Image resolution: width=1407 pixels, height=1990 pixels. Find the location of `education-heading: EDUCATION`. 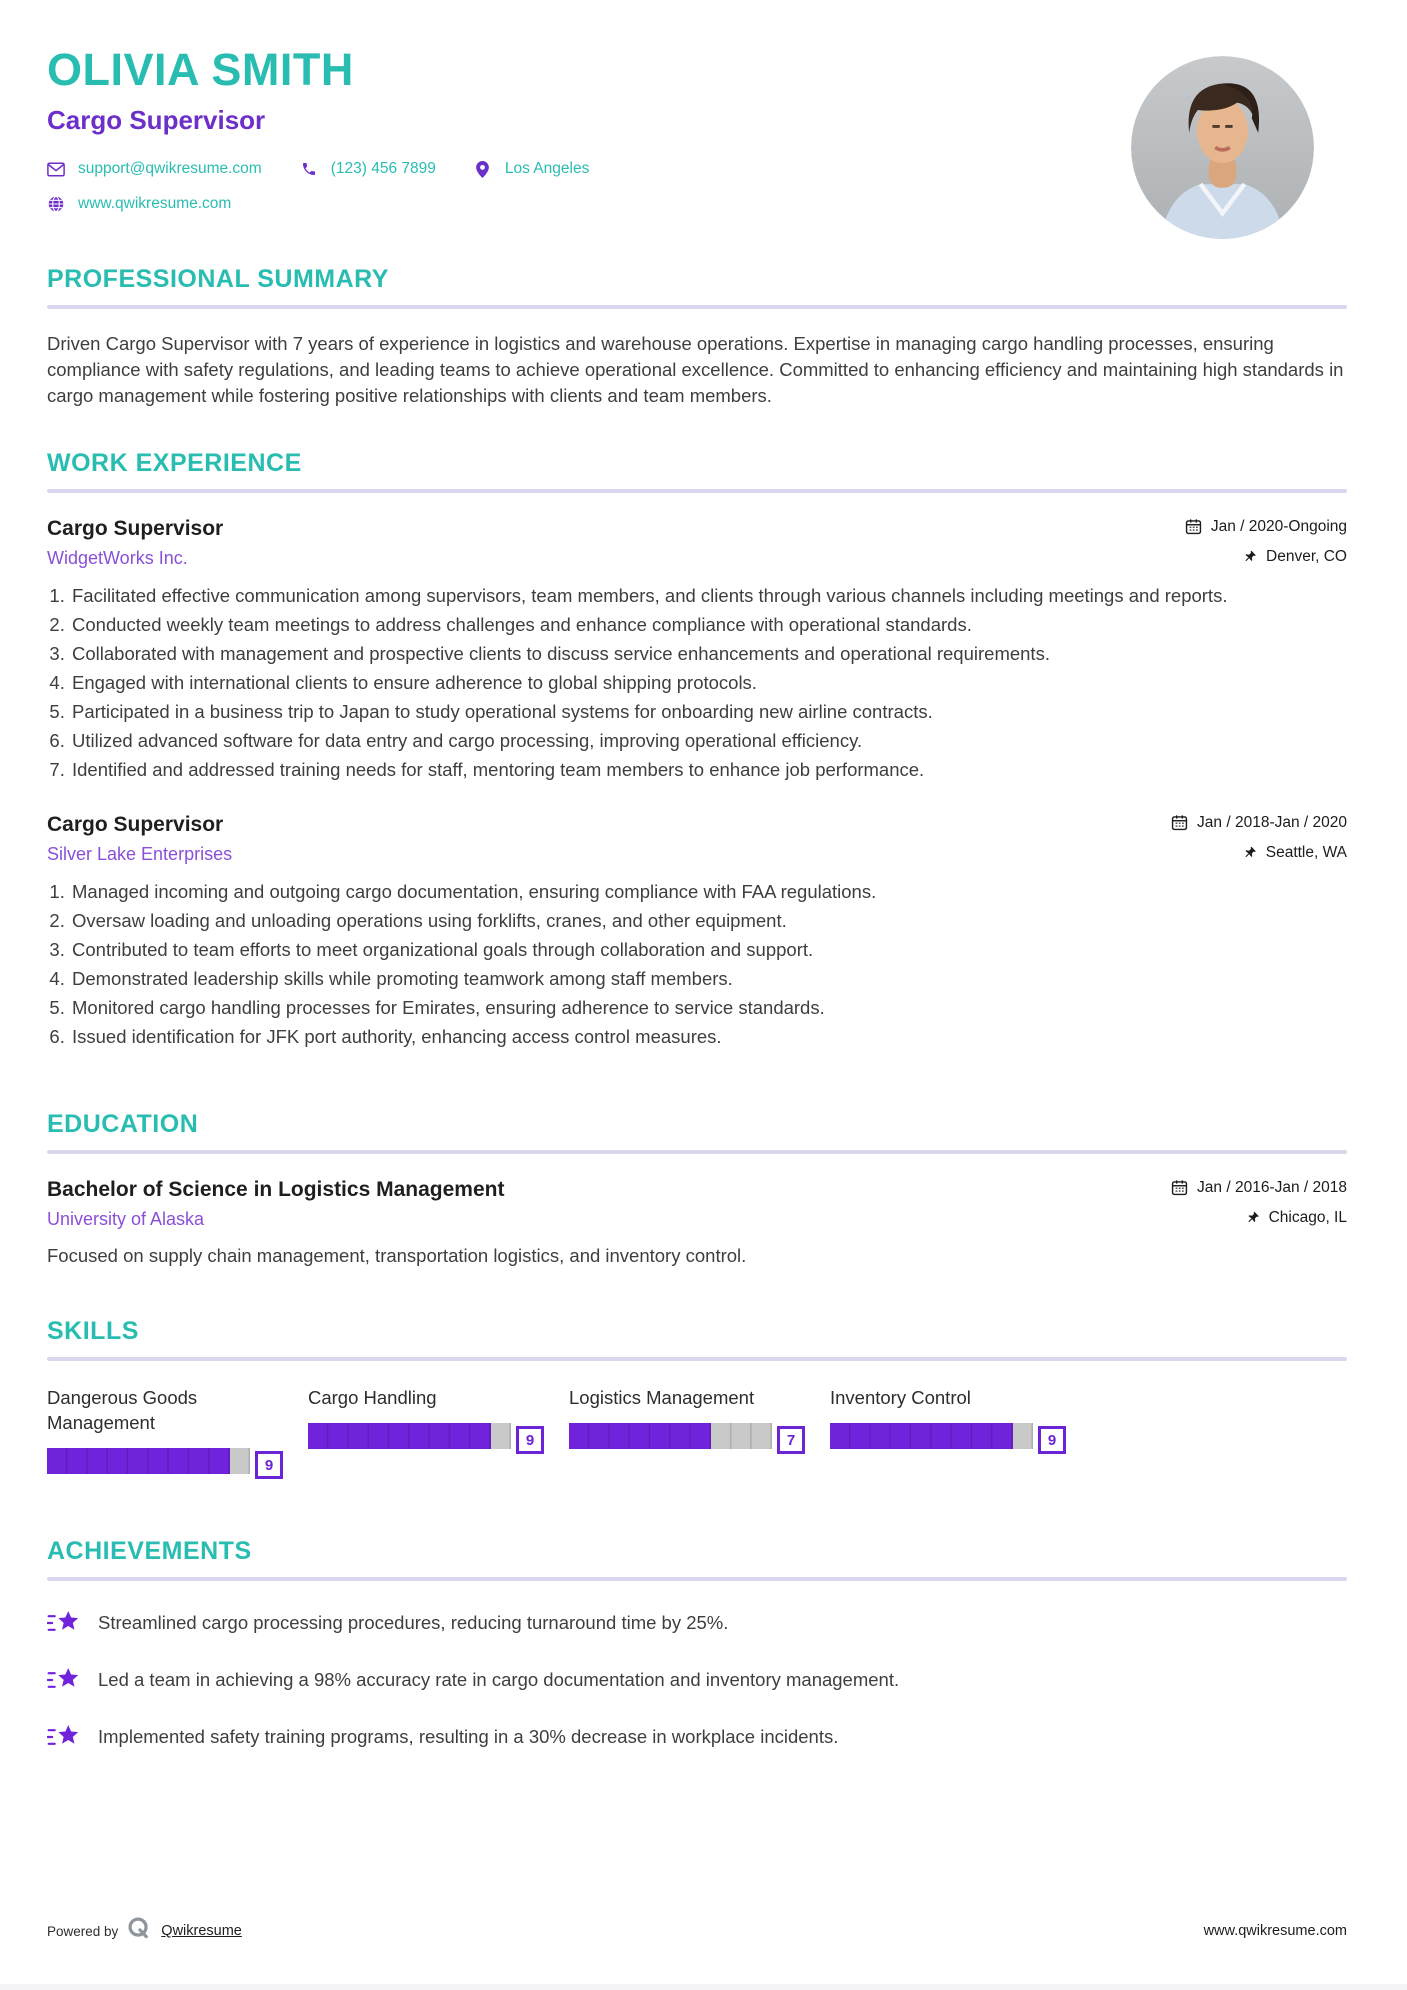

education-heading: EDUCATION is located at coordinates (123, 1124).